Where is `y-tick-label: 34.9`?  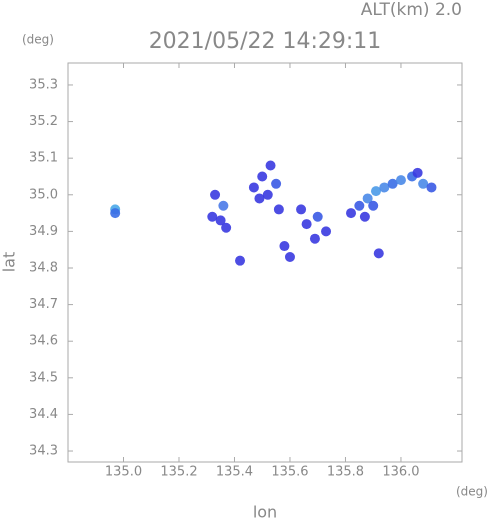
y-tick-label: 34.9 is located at coordinates (43, 231).